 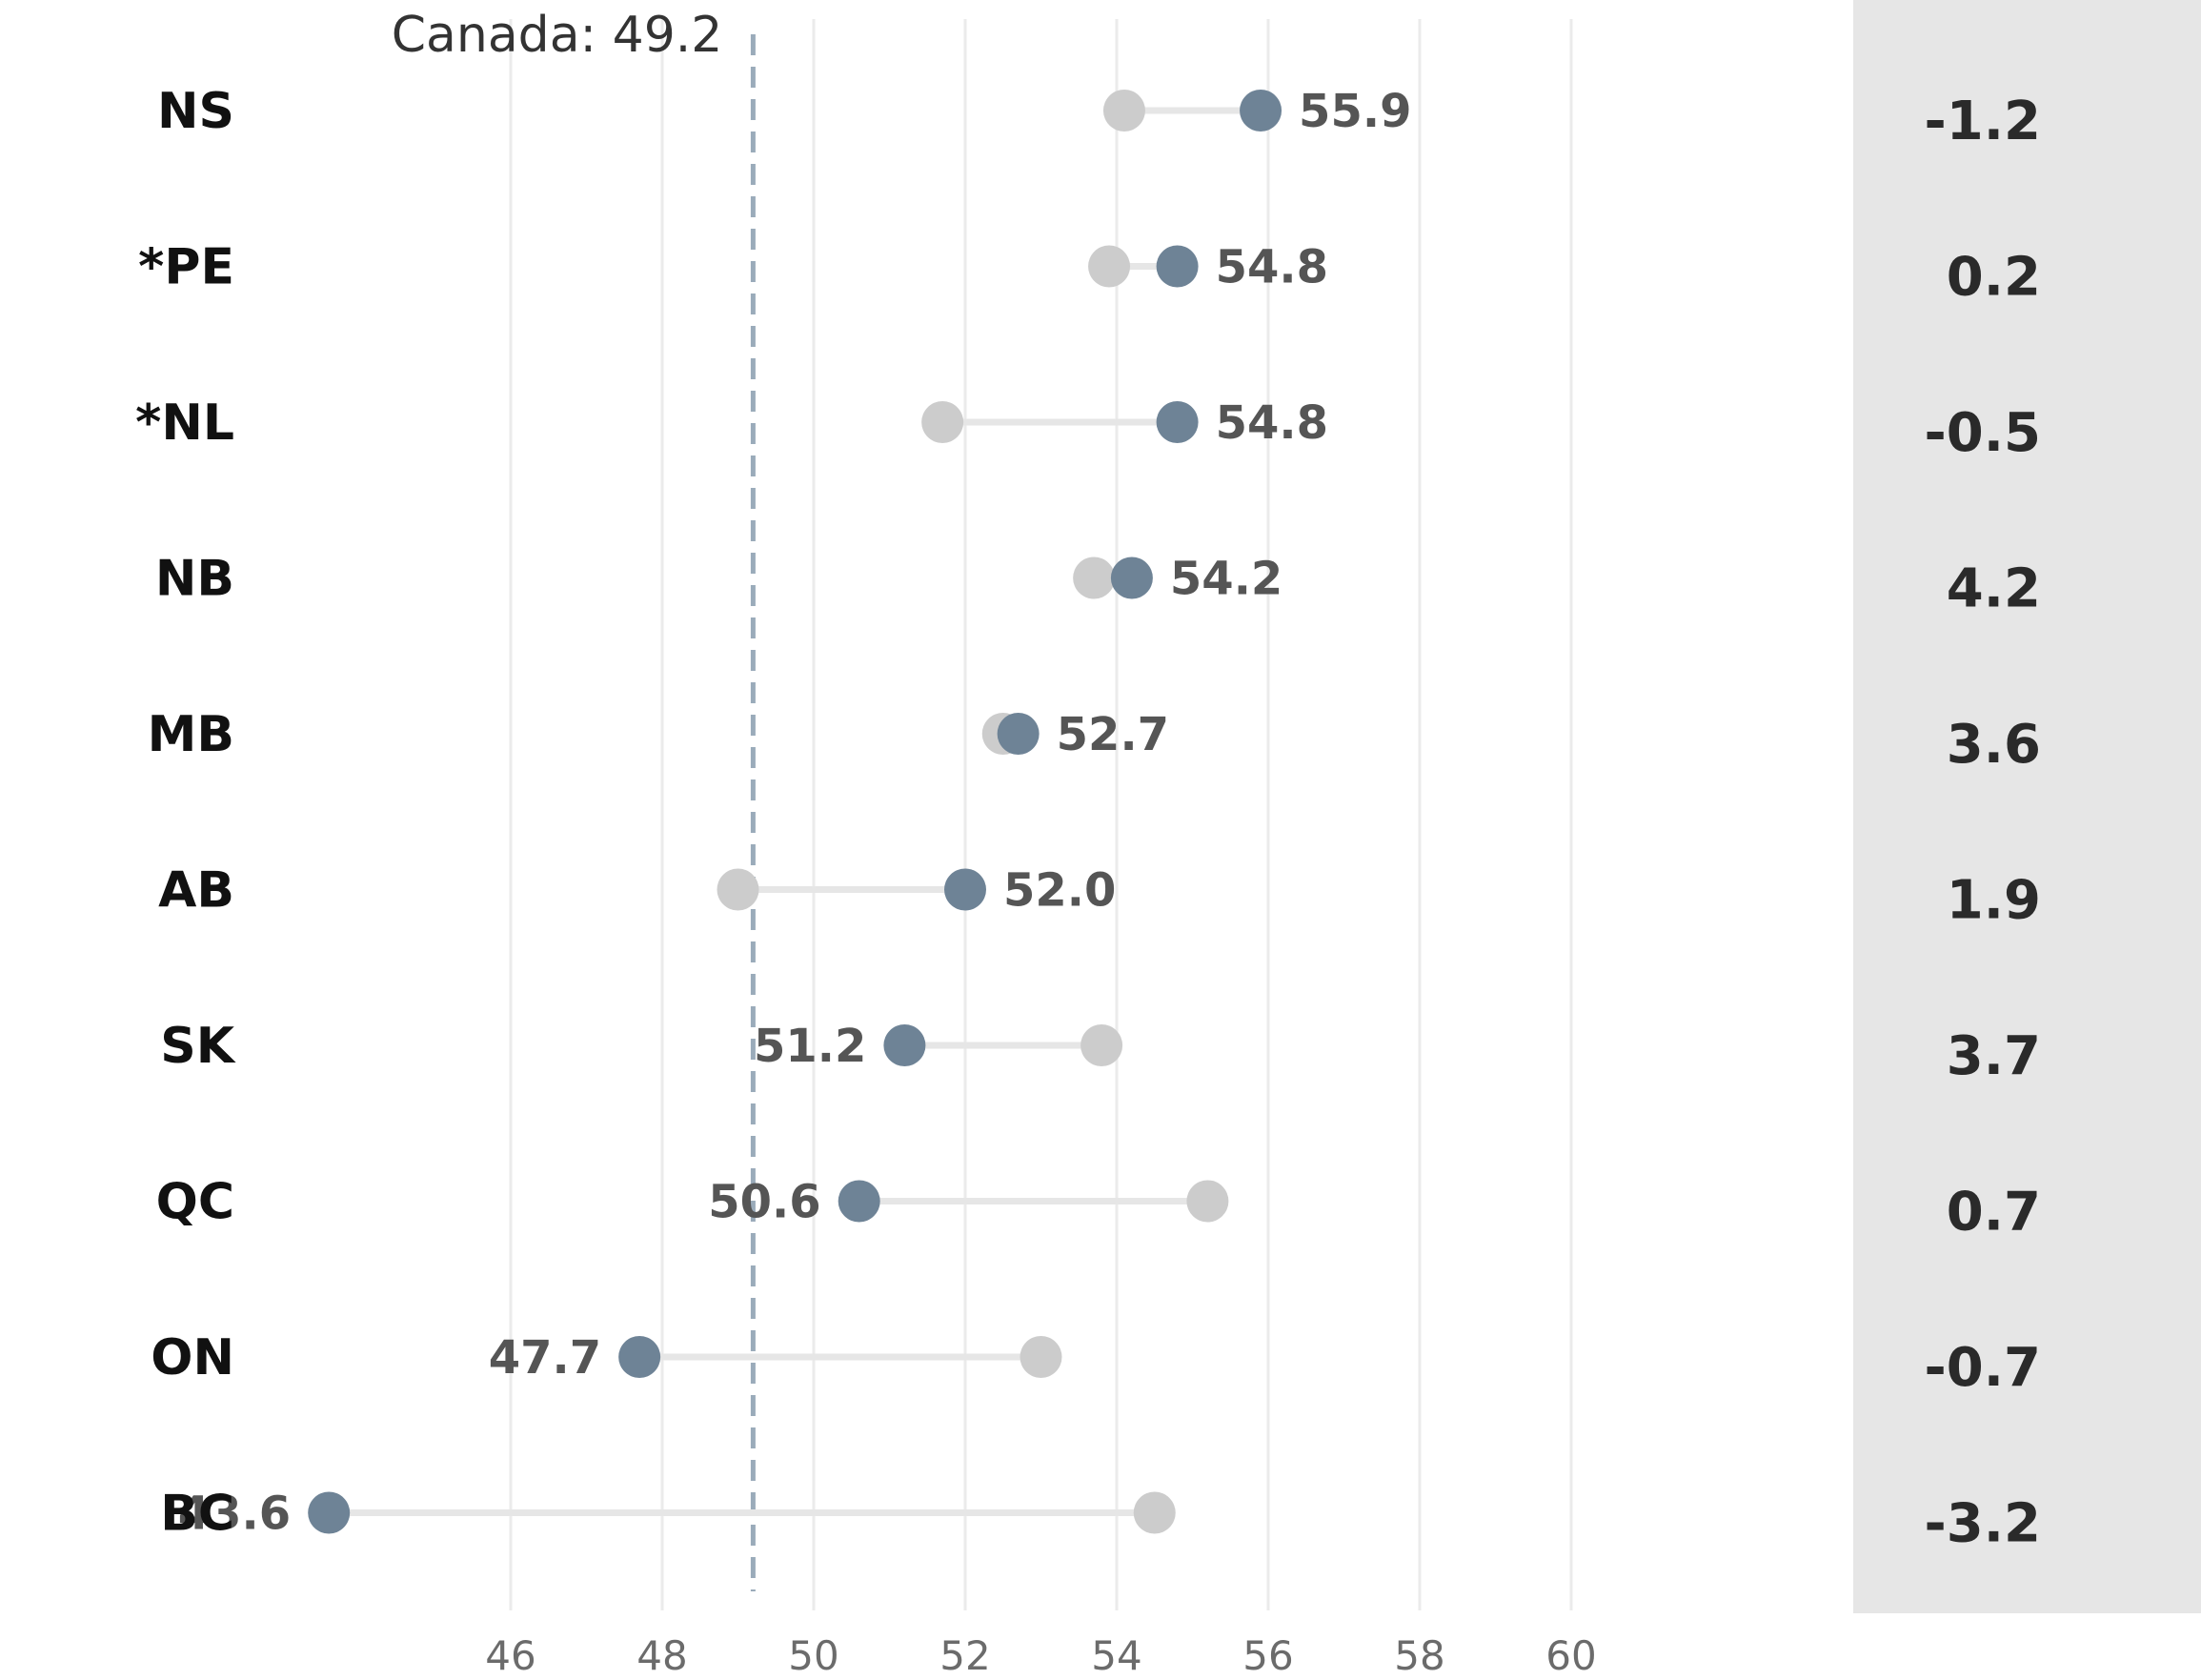 I want to click on current-point-bc, so click(x=329, y=1513).